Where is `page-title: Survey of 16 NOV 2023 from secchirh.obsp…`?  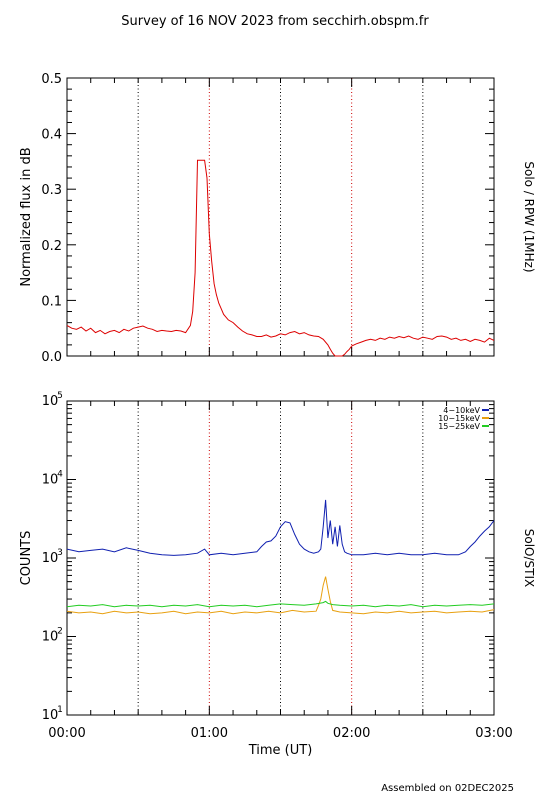 page-title: Survey of 16 NOV 2023 from secchirh.obsp… is located at coordinates (275, 21).